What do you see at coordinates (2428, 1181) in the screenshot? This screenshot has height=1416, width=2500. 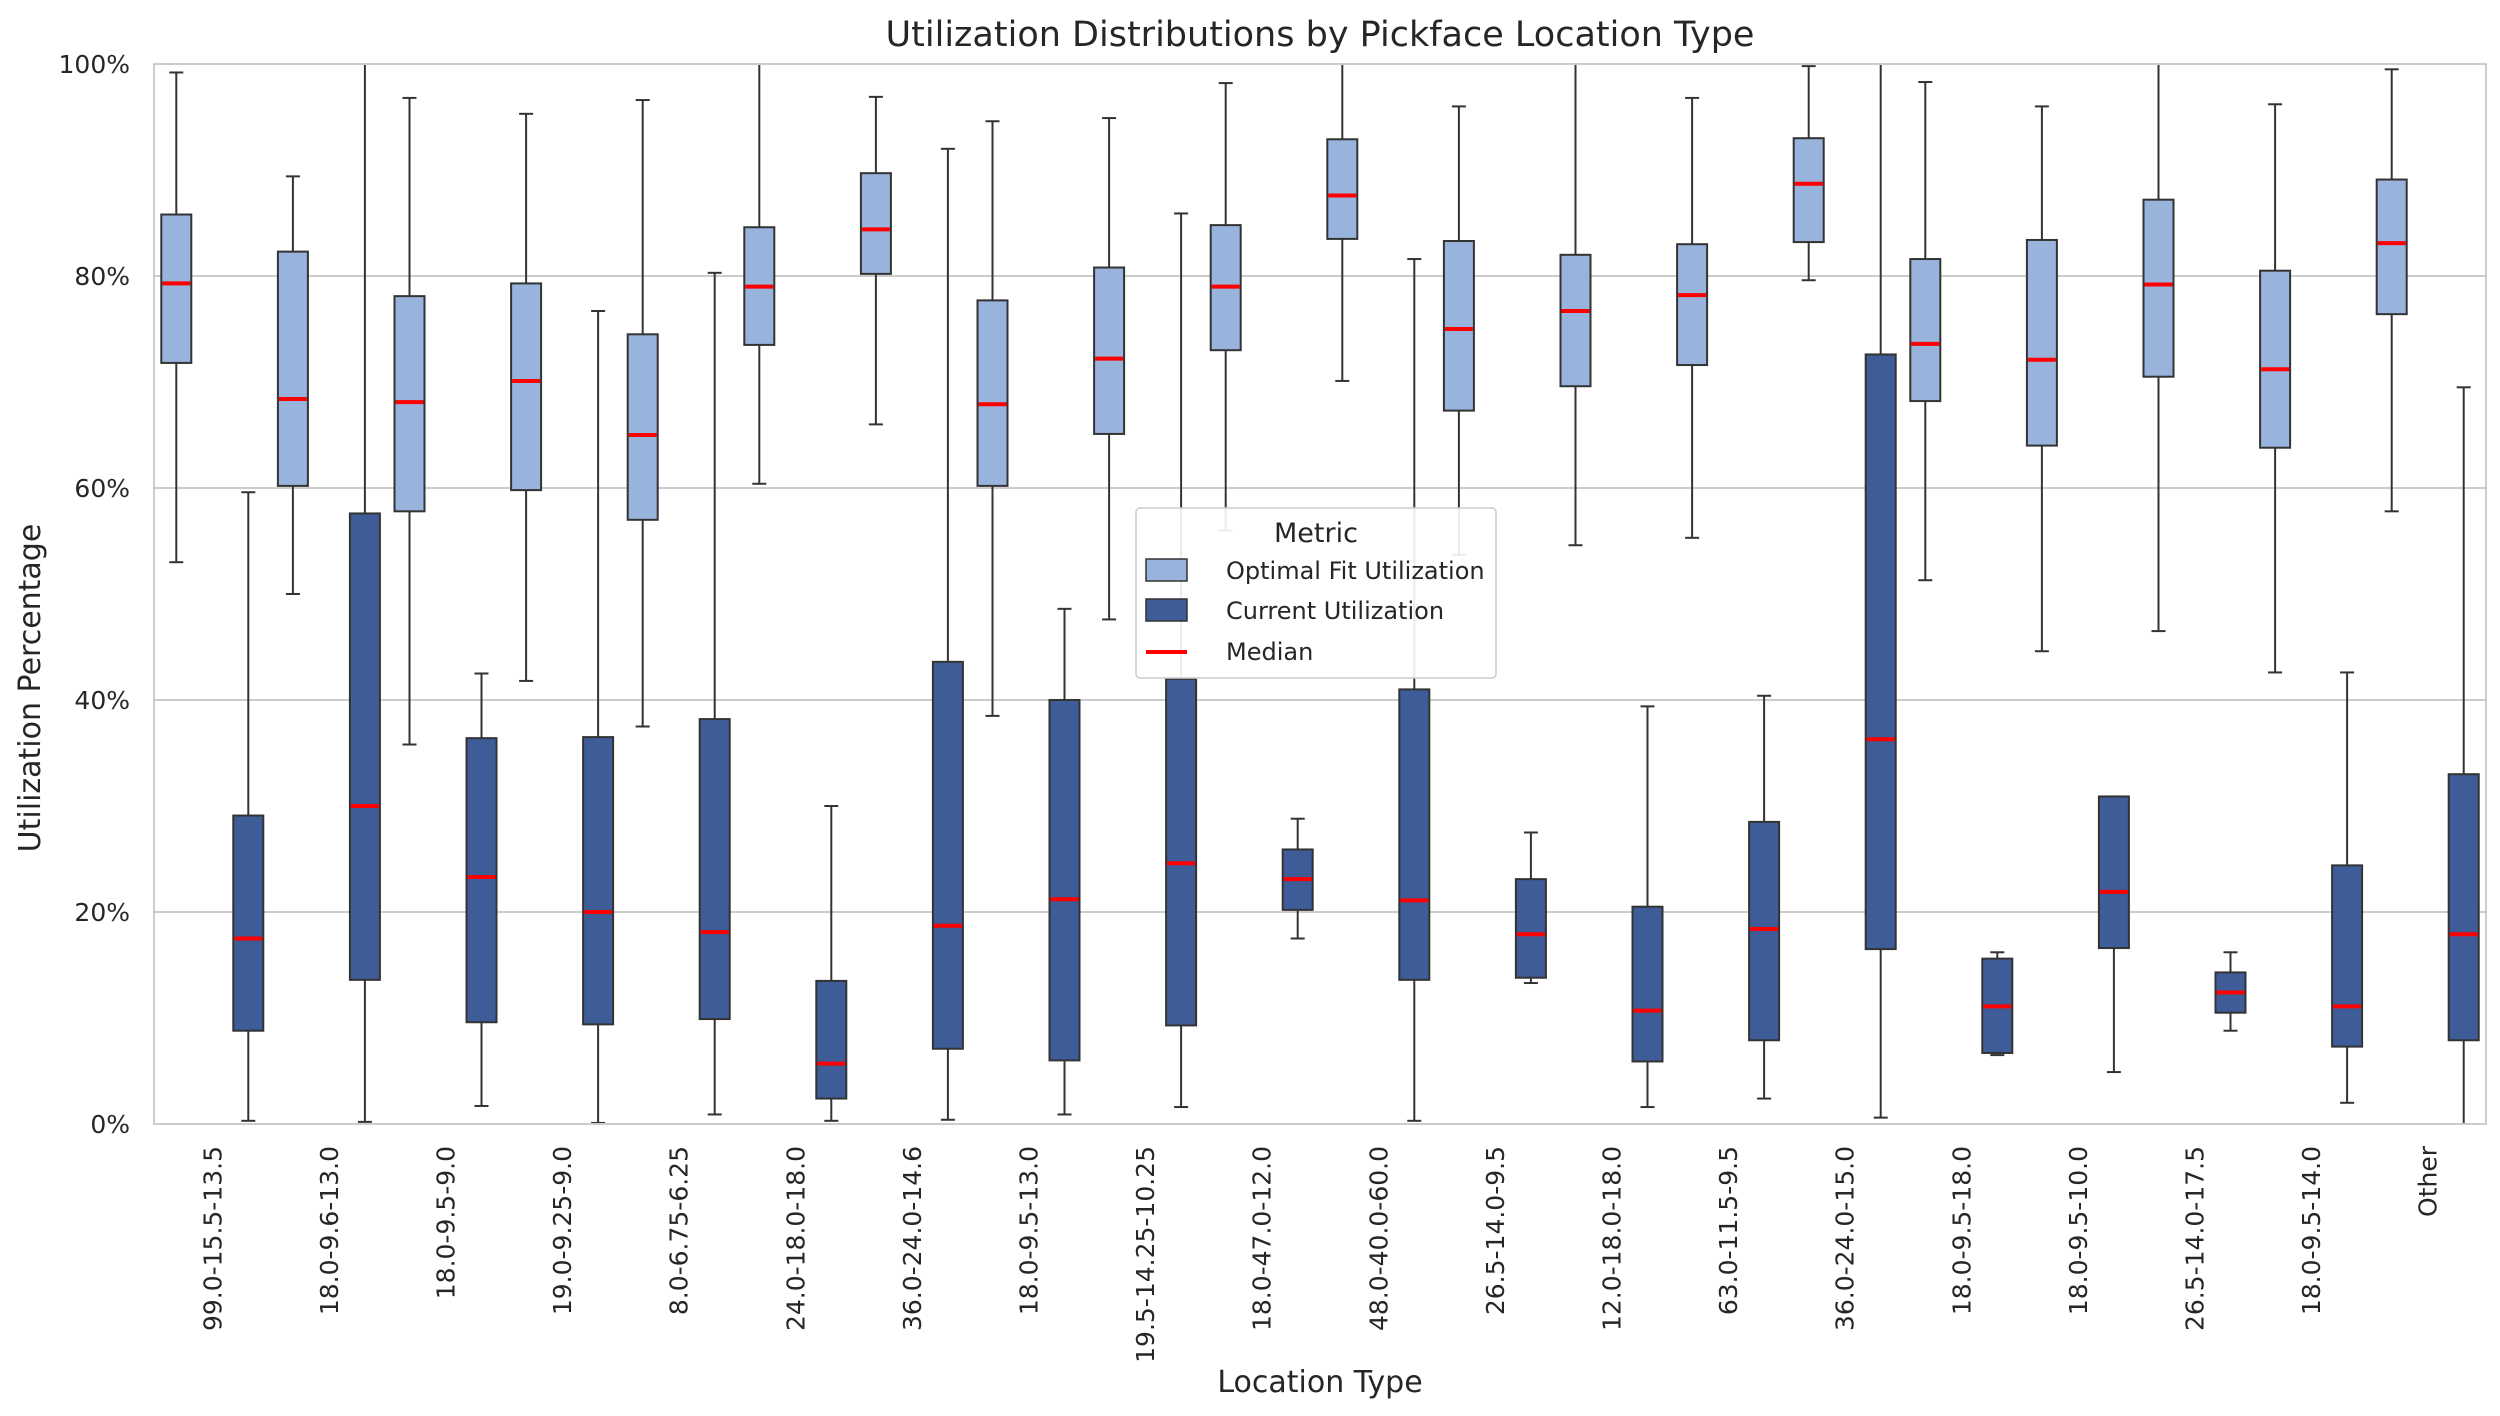 I see `x-tick-label: Other` at bounding box center [2428, 1181].